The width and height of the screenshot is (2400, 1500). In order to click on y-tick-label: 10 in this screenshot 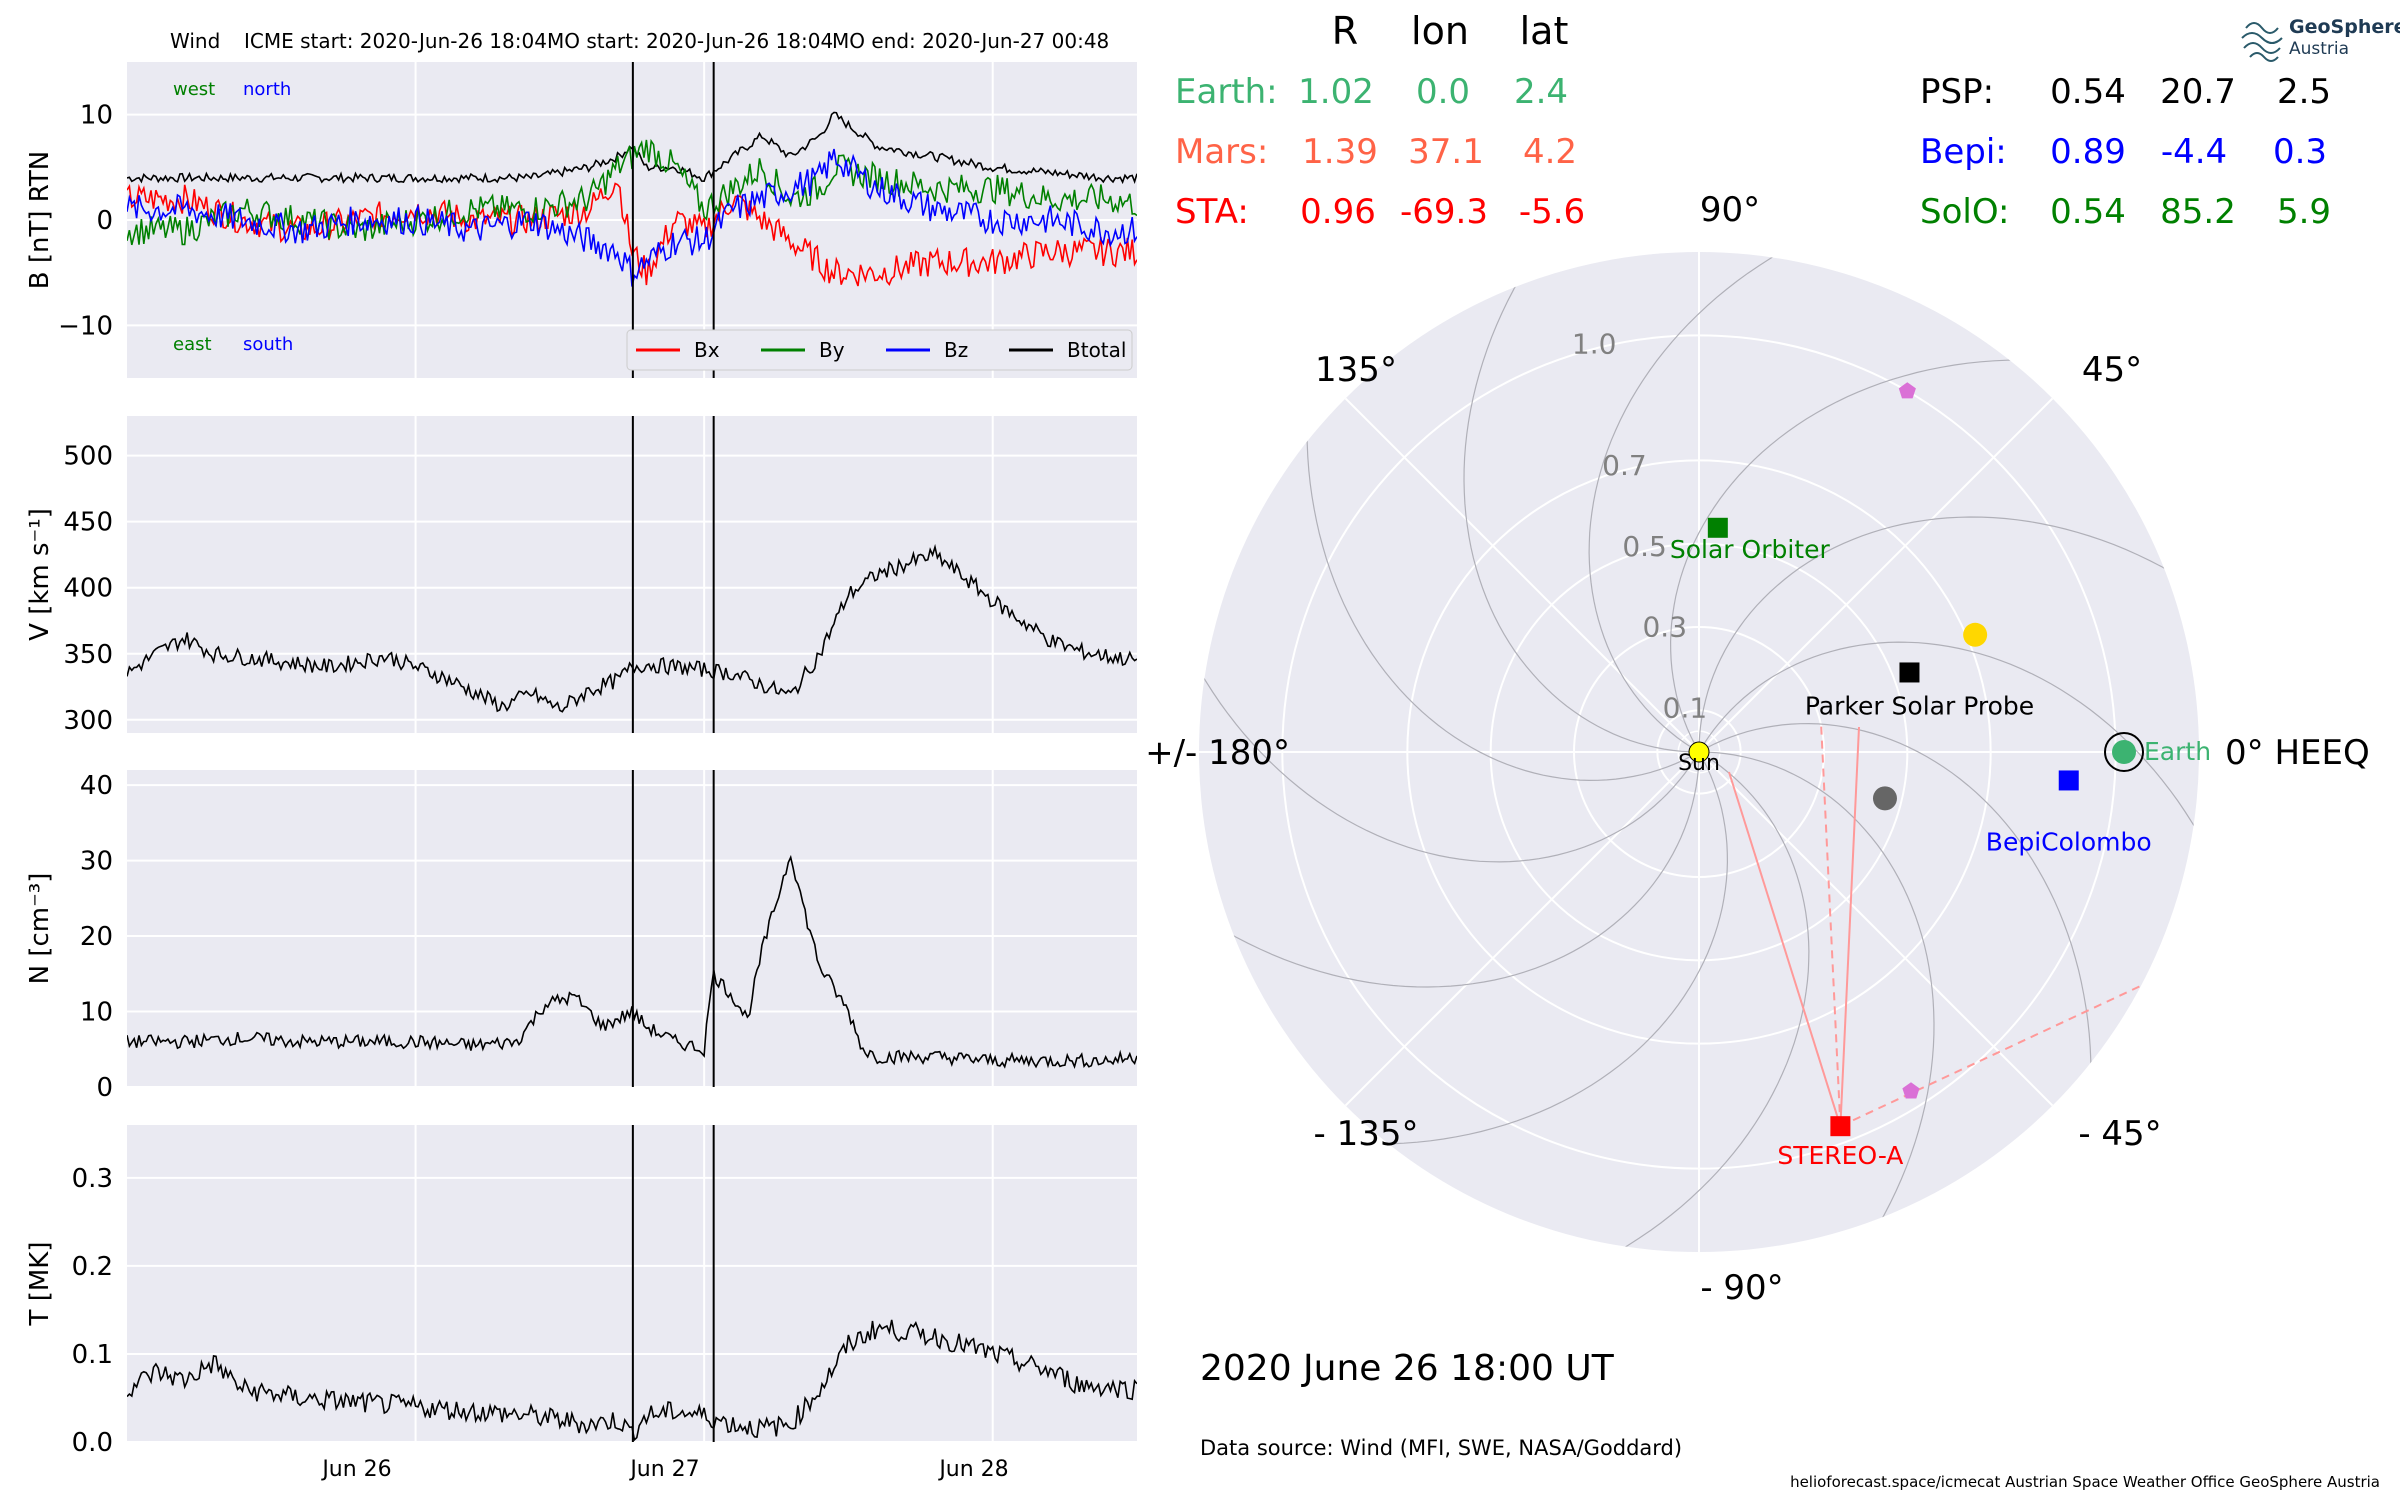, I will do `click(96, 116)`.